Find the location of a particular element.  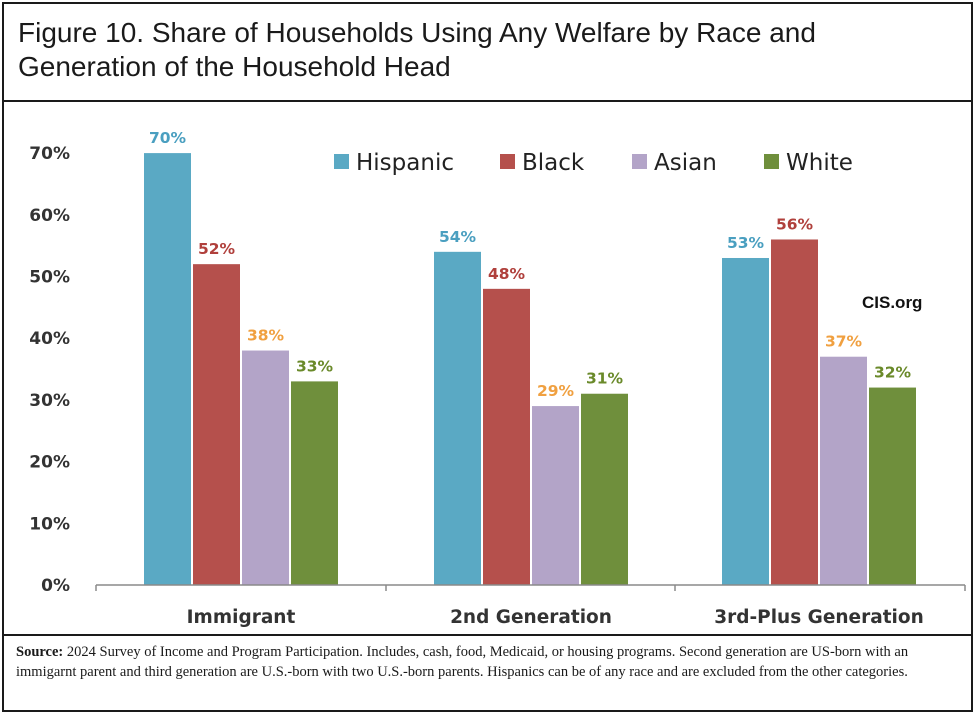

data-label: 29% is located at coordinates (556, 391).